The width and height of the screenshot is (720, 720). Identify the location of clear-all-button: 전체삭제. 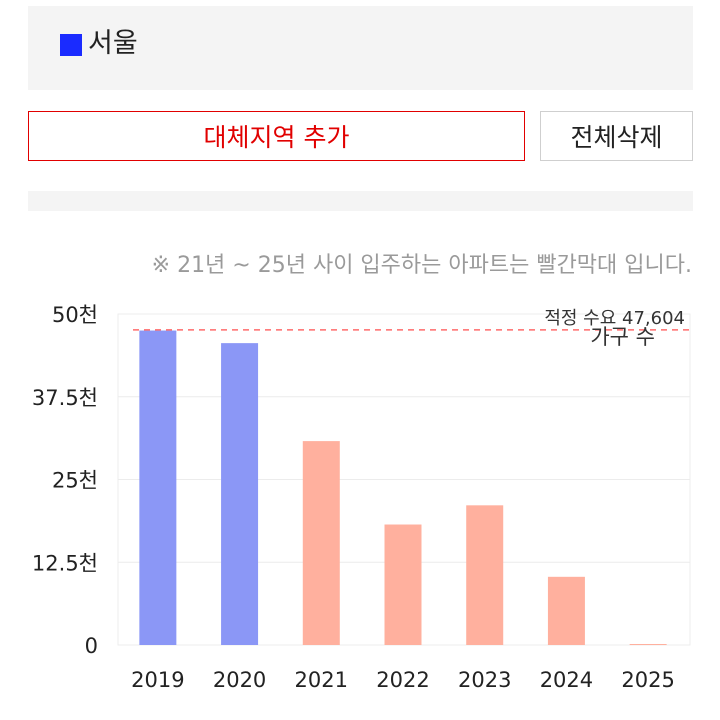
(616, 136).